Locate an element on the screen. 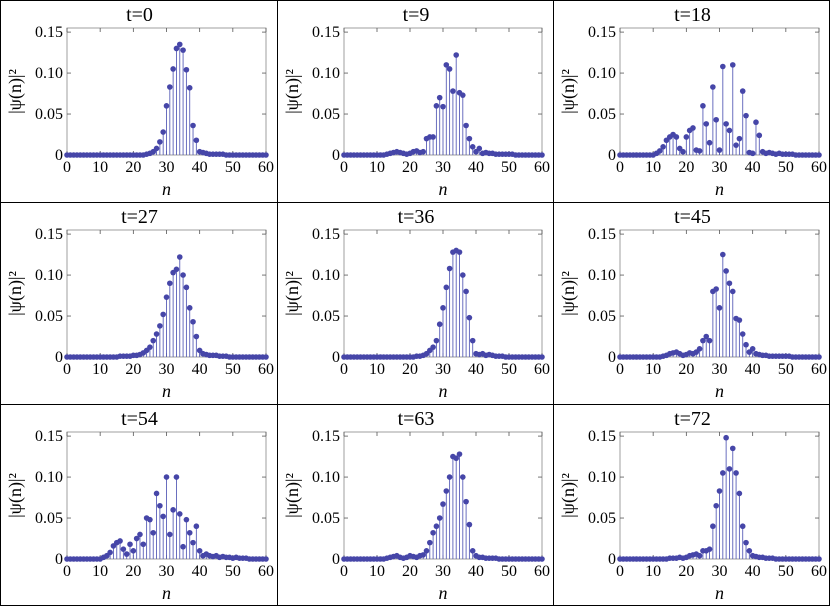 The image size is (830, 607). chart-svg: t=54 0 10 20 30 40 50 60 0 0.05 0.10 0.15 n |ψ(n)|² is located at coordinates (139, 505).